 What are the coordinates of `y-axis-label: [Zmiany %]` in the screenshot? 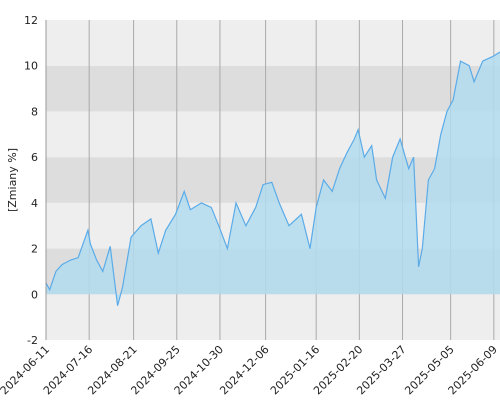 It's located at (12, 180).